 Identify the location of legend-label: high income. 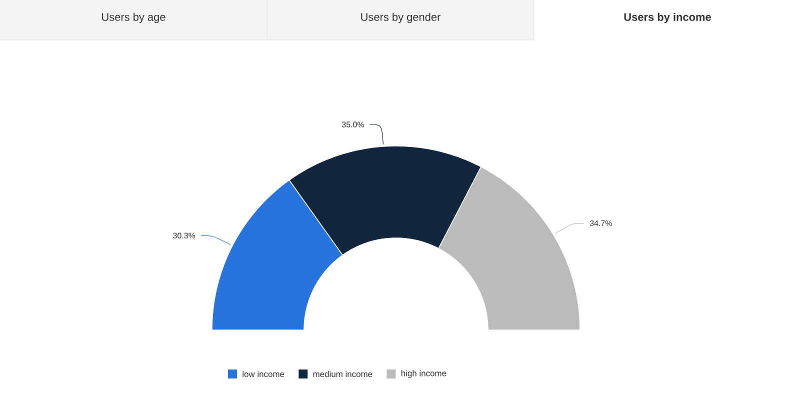
(423, 374).